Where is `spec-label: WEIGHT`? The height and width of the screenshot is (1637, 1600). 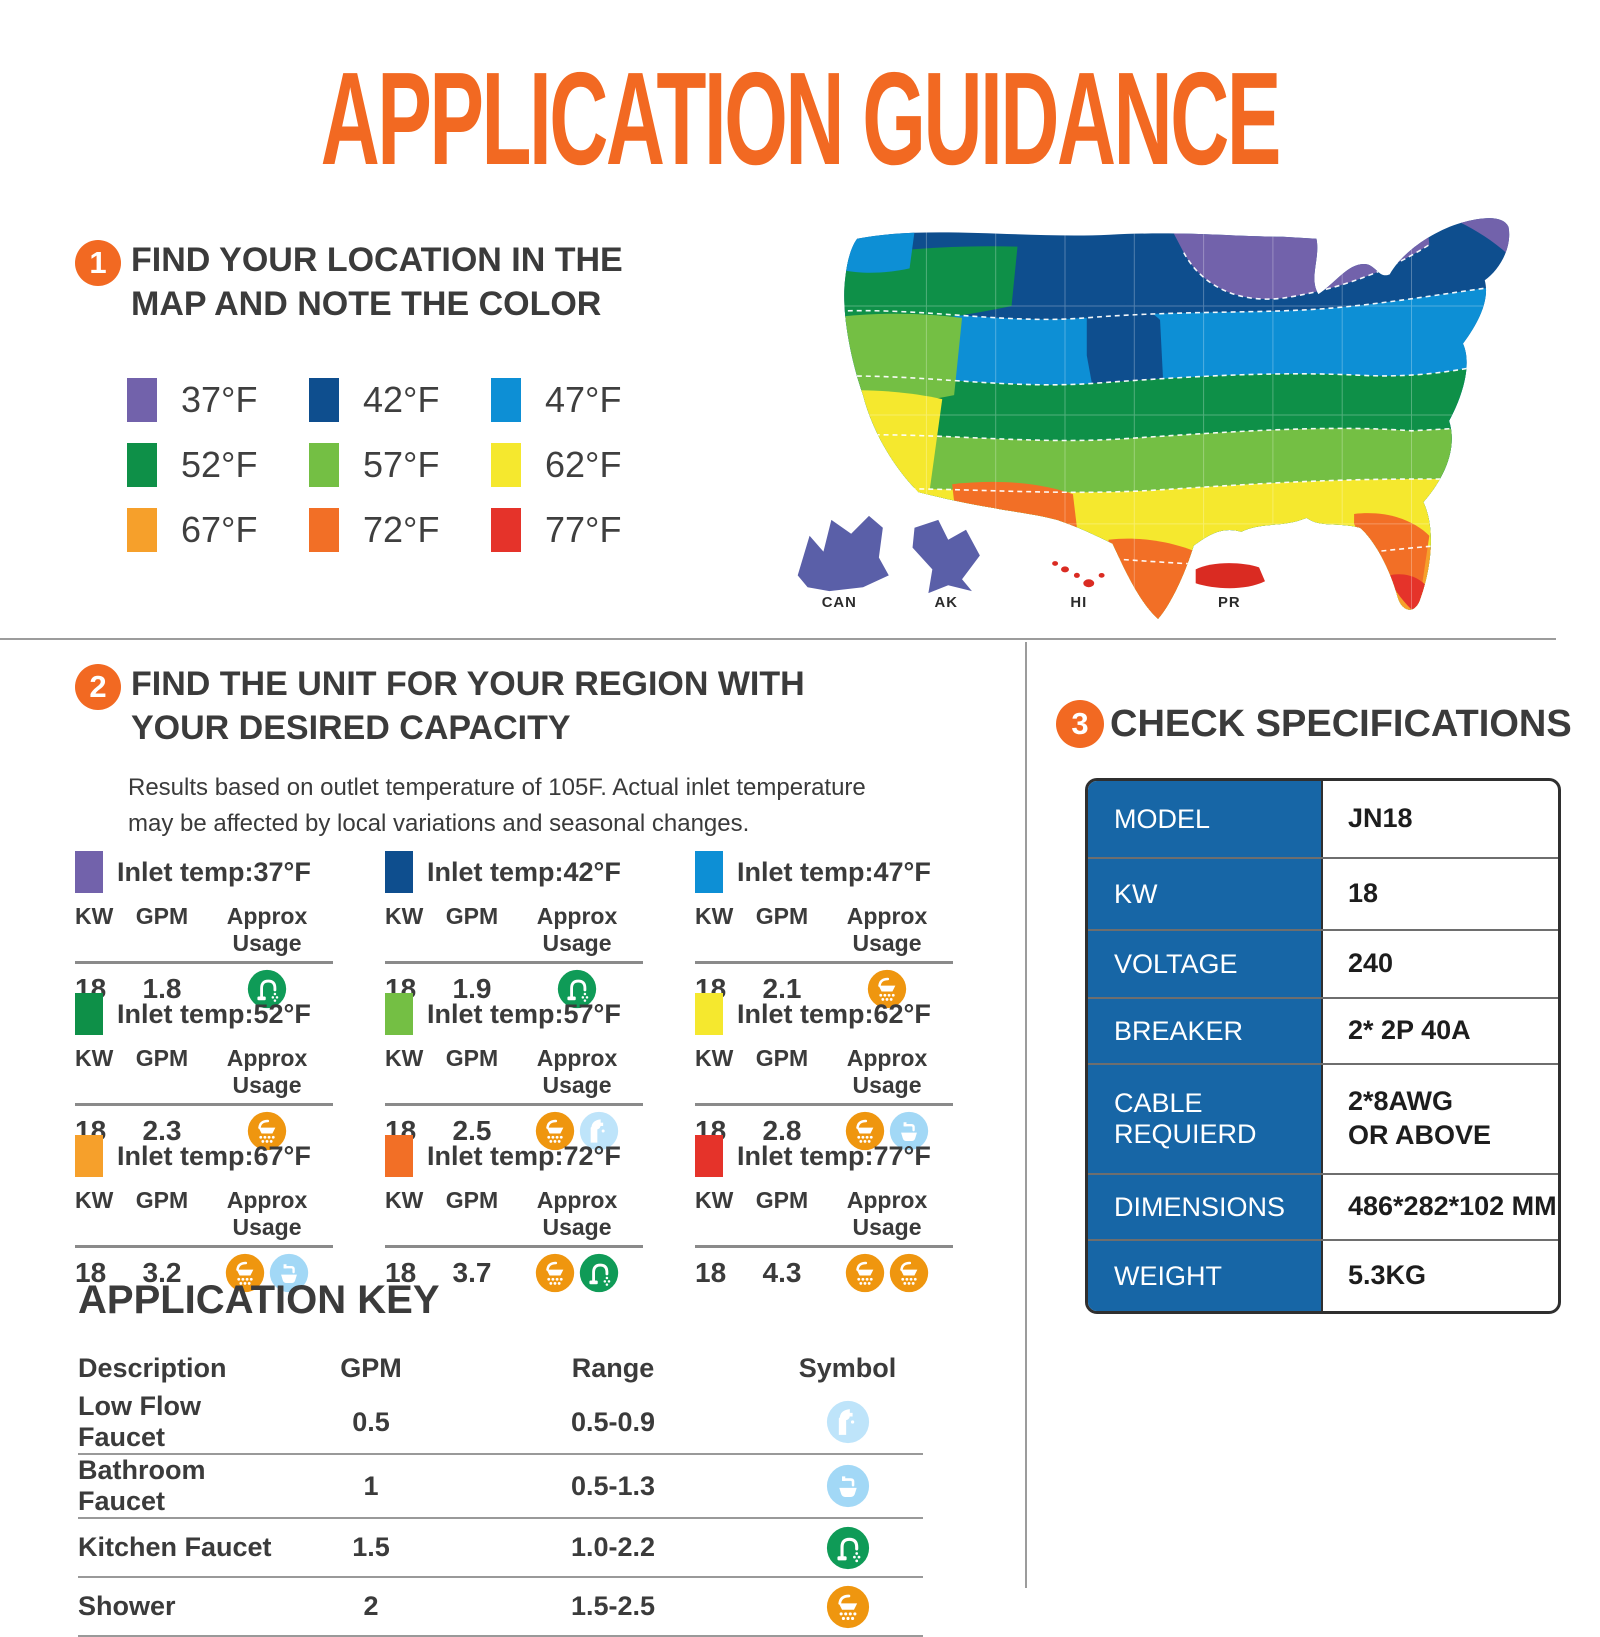
spec-label: WEIGHT is located at coordinates (1205, 1276).